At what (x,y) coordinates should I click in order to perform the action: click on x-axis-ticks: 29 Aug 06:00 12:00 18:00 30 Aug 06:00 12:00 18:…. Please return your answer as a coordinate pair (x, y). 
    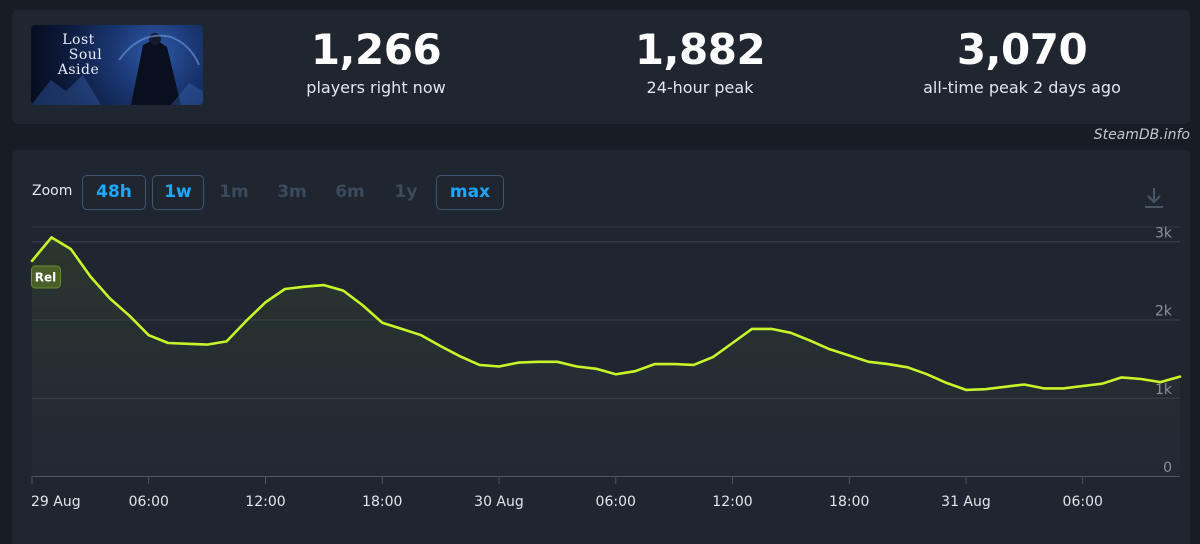
    Looking at the image, I should click on (567, 493).